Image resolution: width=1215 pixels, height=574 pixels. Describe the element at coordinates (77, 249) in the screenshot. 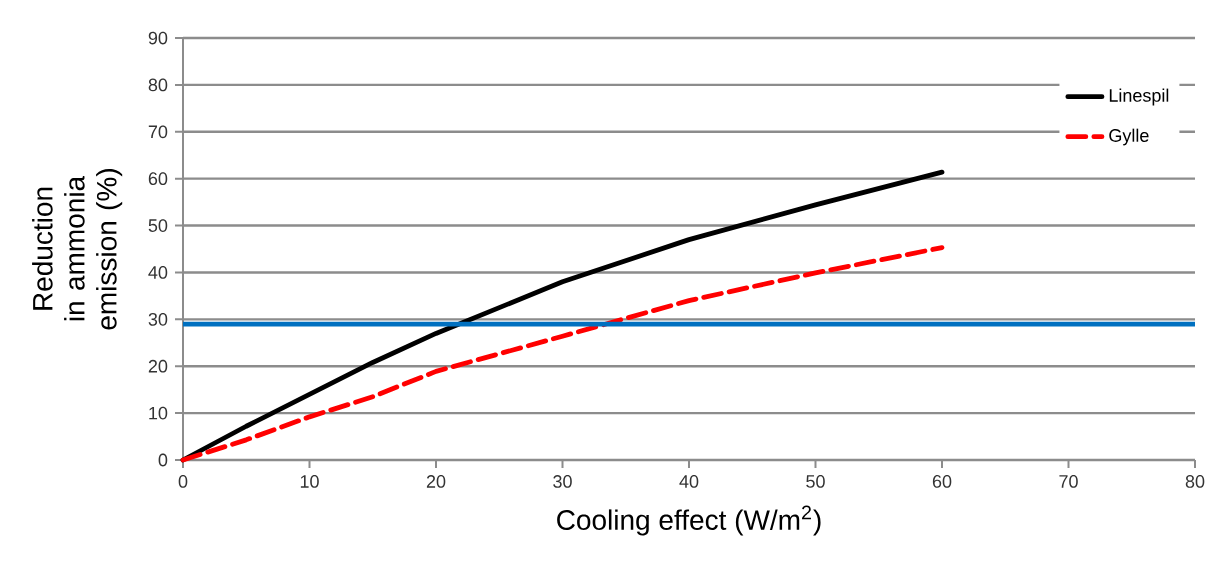

I see `y-axis-title: Reduction in ammonia emission (%)` at that location.